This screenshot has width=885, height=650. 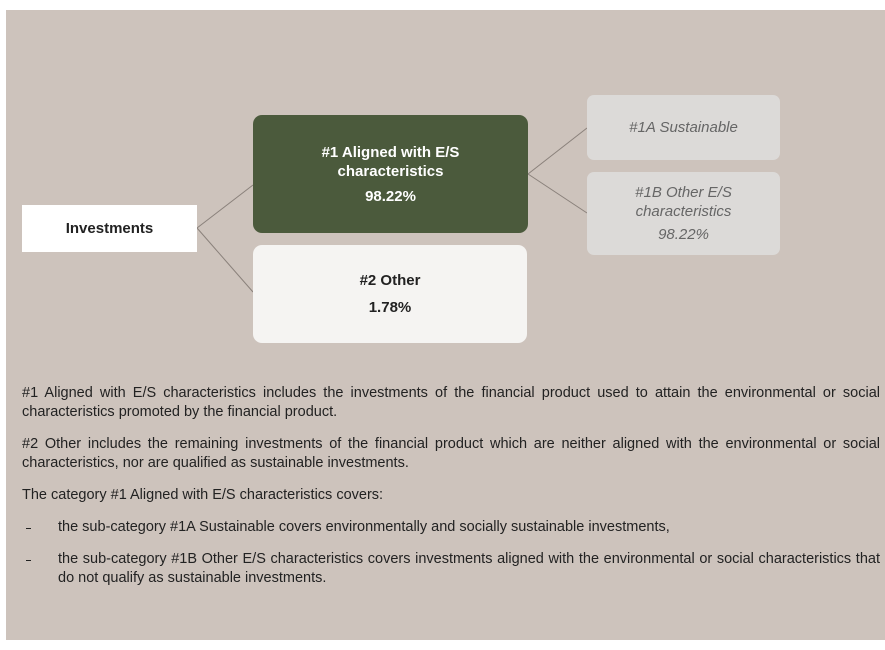 I want to click on node-label: Investments, so click(x=109, y=228).